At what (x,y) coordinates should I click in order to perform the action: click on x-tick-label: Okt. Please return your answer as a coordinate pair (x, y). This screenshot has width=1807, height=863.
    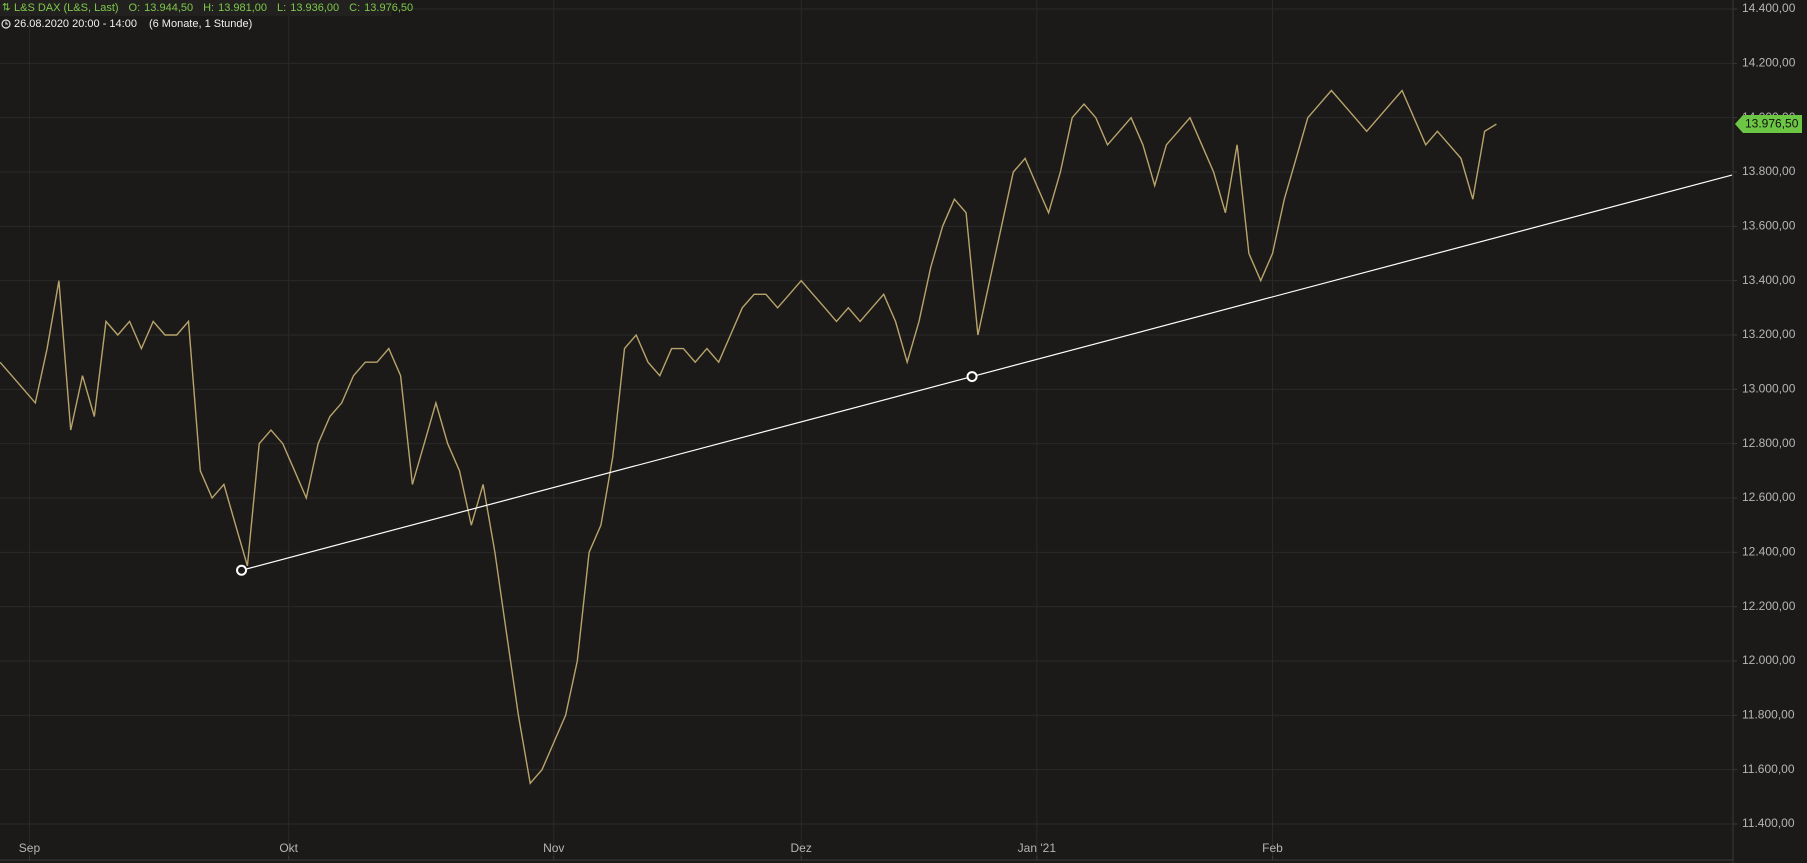
    Looking at the image, I should click on (288, 848).